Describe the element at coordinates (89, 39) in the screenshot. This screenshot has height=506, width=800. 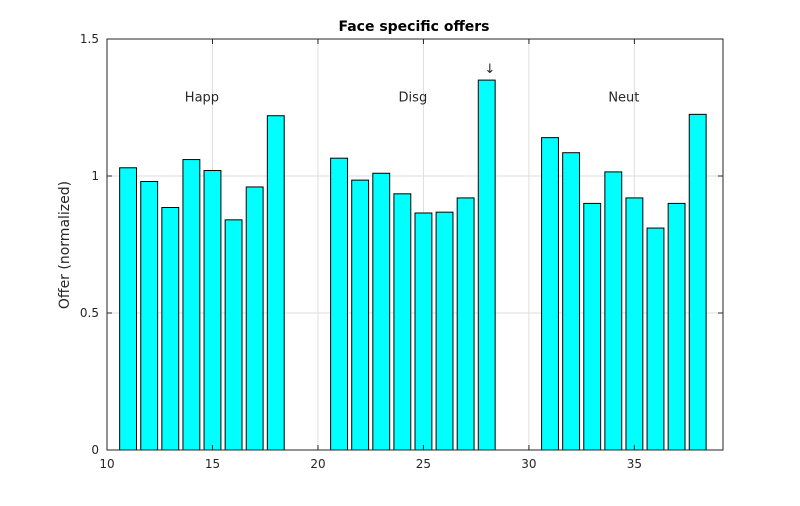
I see `y-tick-label: 1.5` at that location.